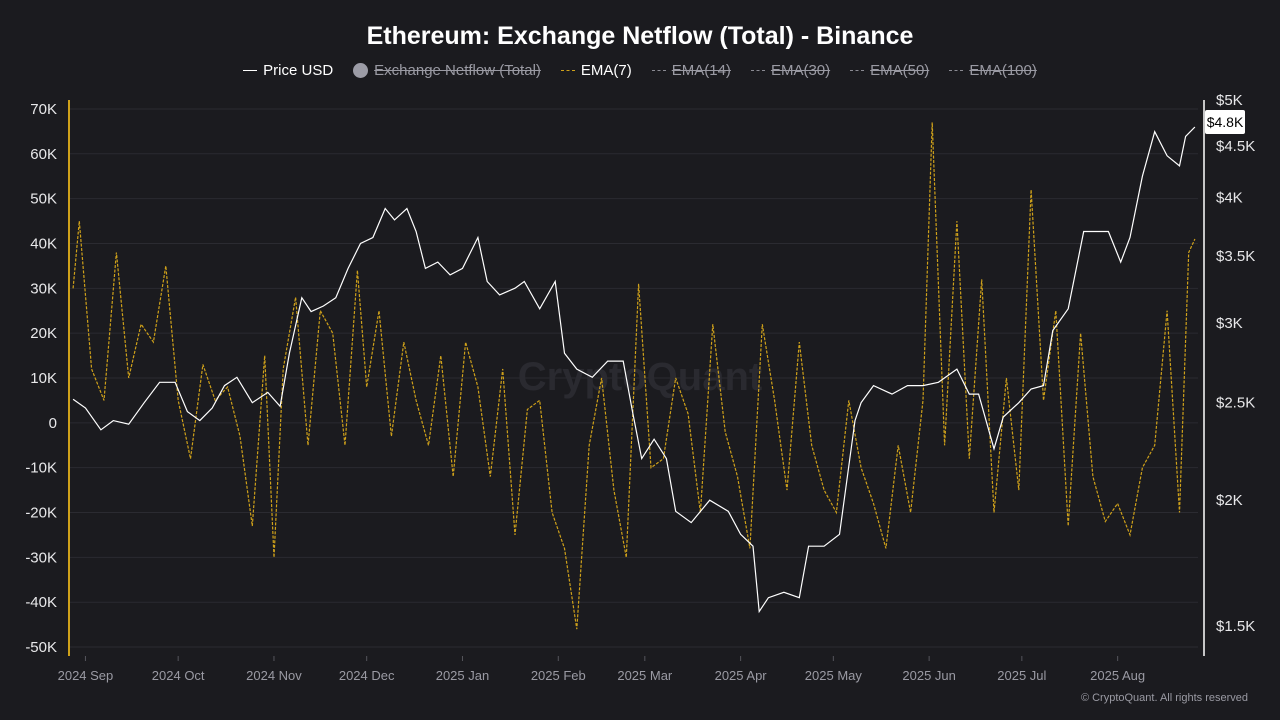 The height and width of the screenshot is (720, 1280). Describe the element at coordinates (367, 675) in the screenshot. I see `x-tick-label: 2024 Dec` at that location.